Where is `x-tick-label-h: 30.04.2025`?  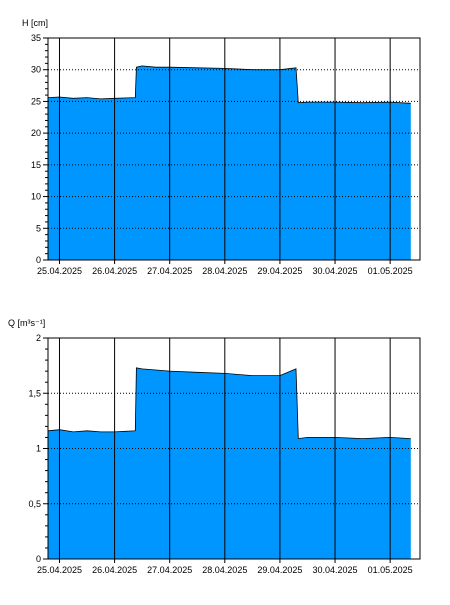
x-tick-label-h: 30.04.2025 is located at coordinates (335, 271).